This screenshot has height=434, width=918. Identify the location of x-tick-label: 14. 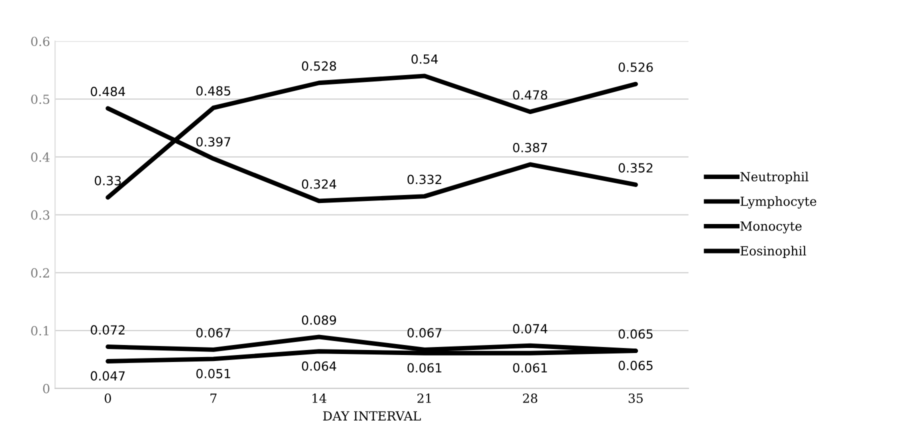
(319, 398).